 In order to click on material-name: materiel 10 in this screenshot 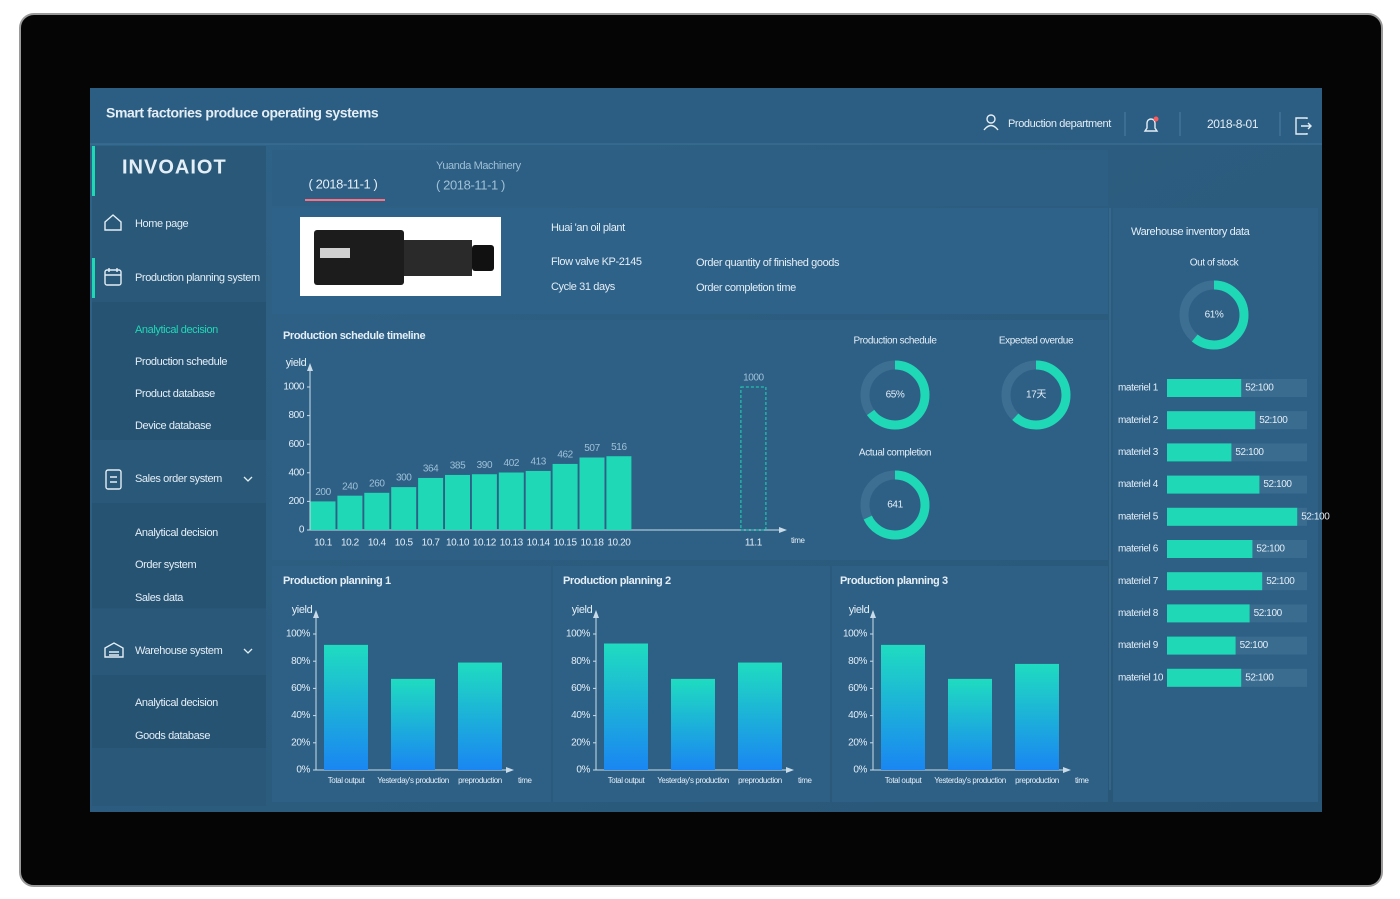, I will do `click(1141, 677)`.